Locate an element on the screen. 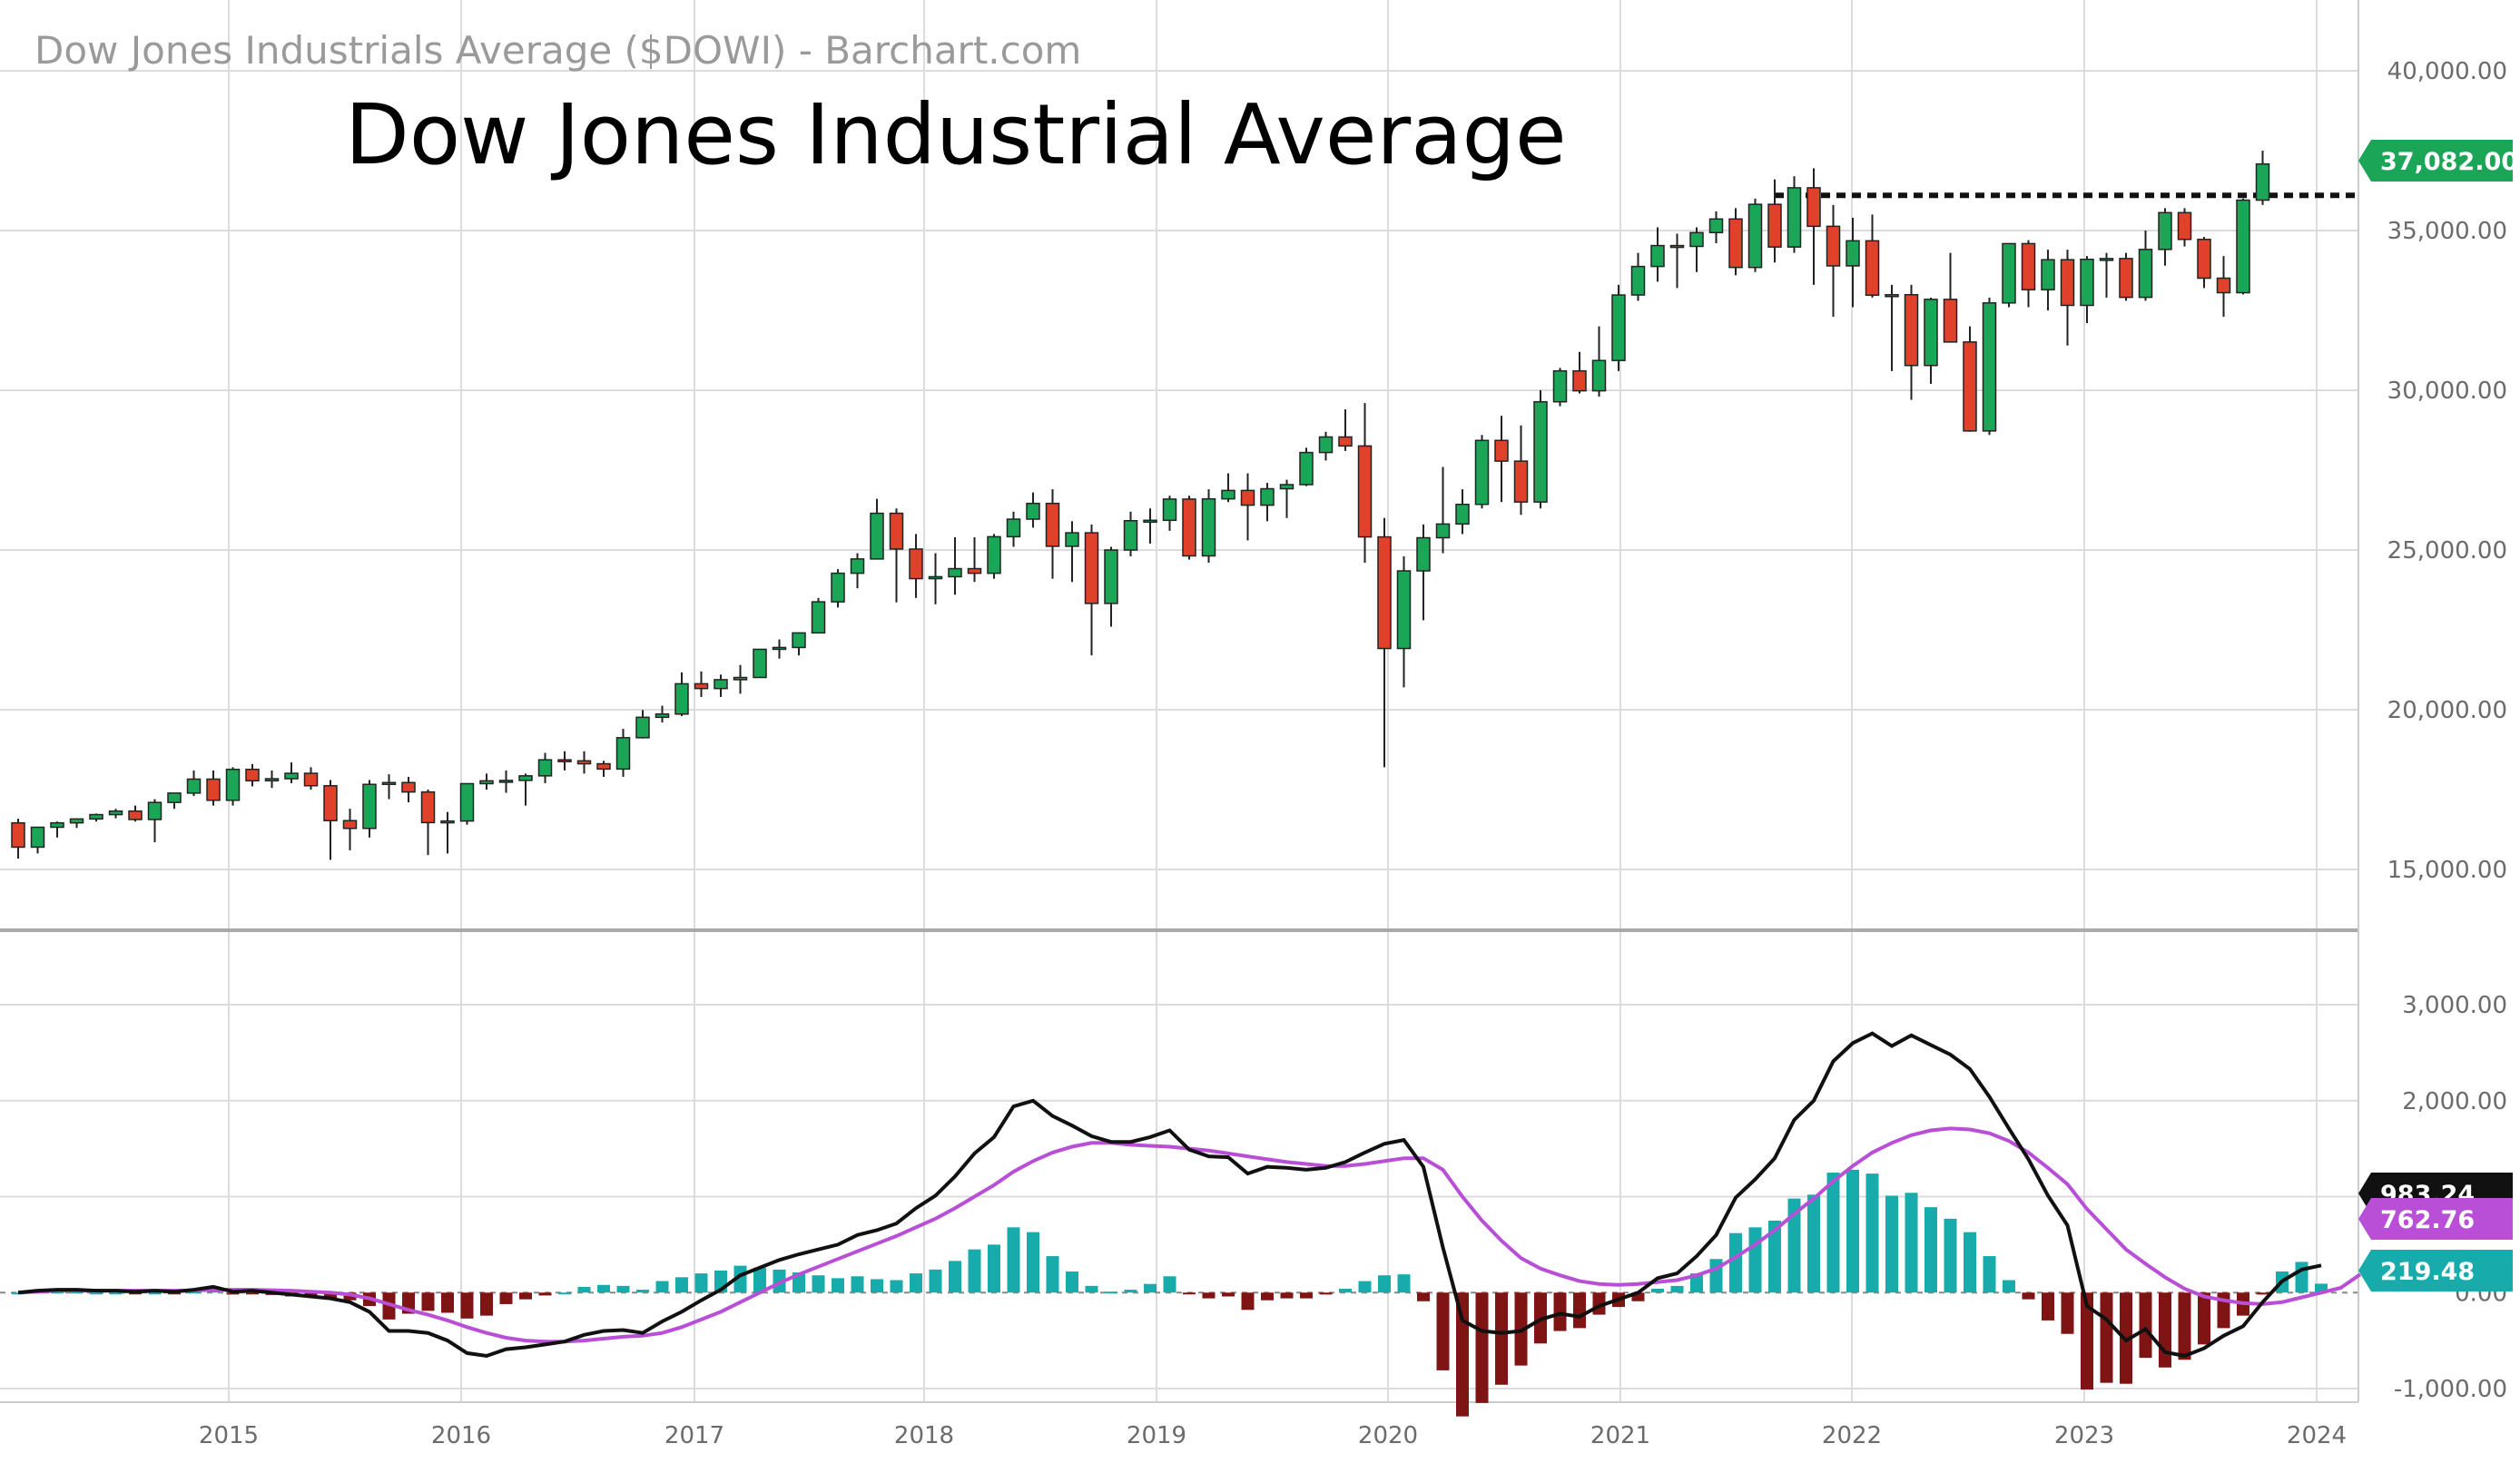 The image size is (2520, 1463). signal-badge-bg is located at coordinates (2436, 1219).